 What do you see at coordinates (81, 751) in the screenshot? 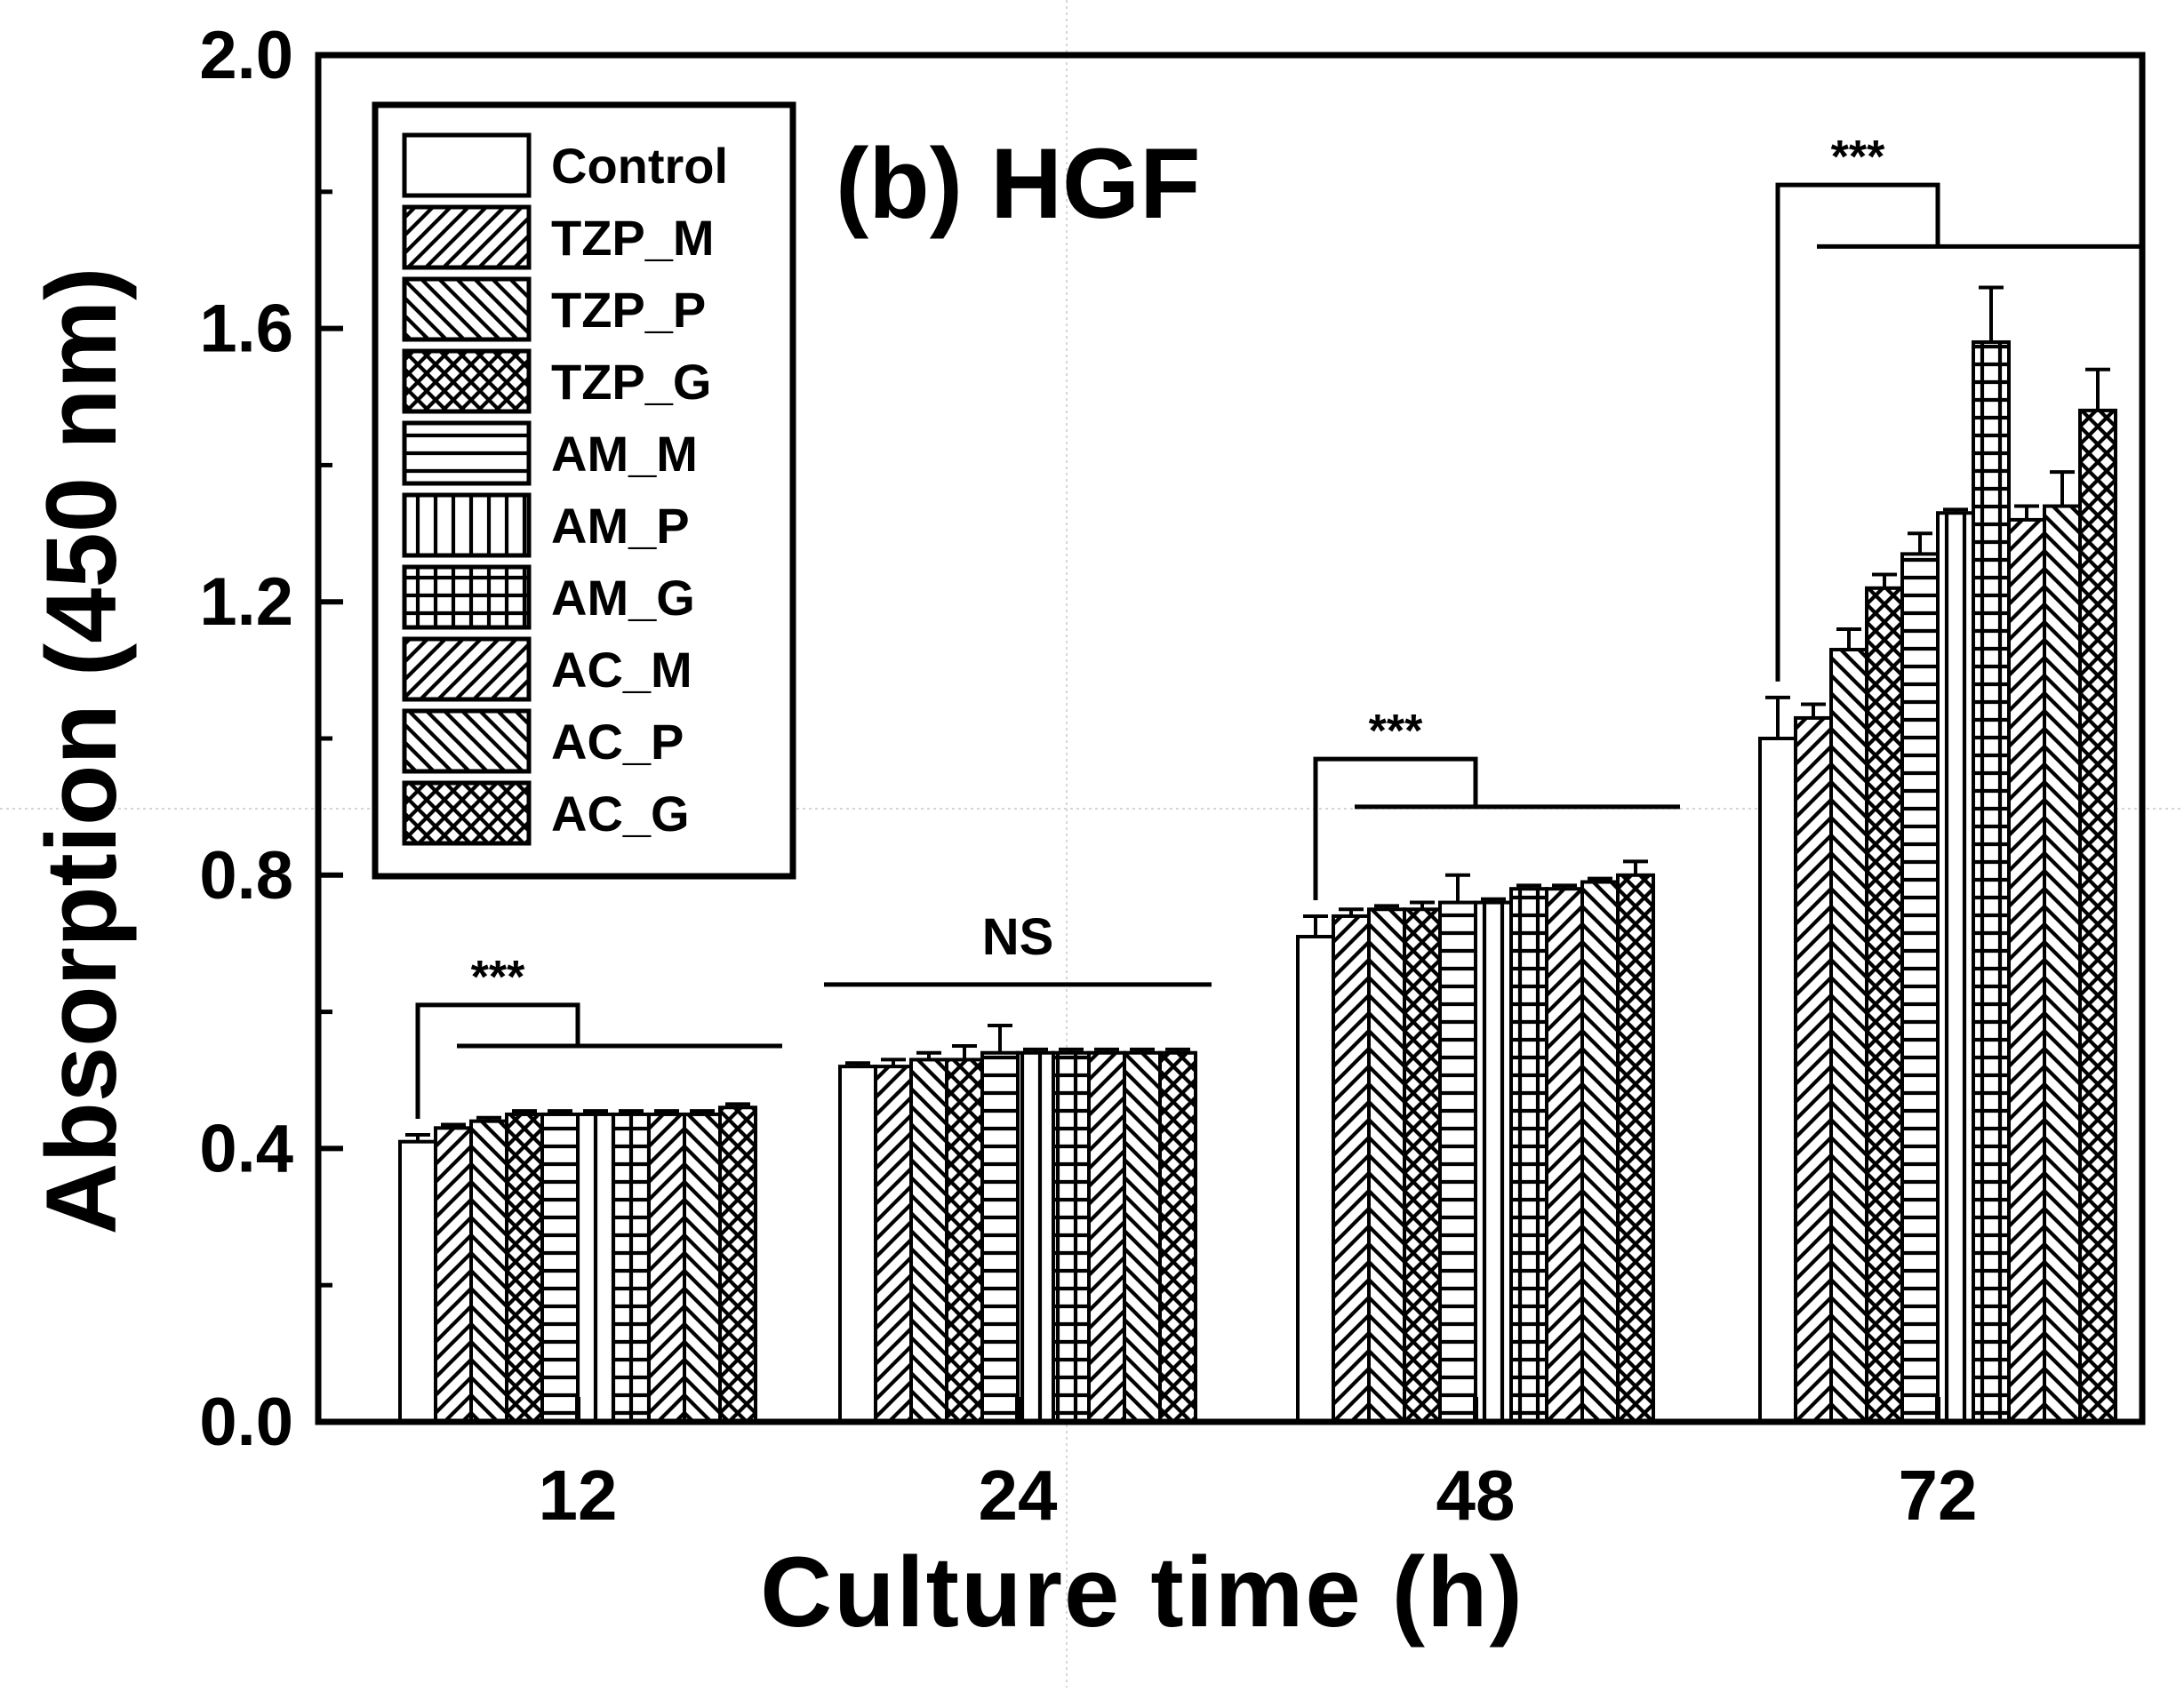
I see `y-axis-label: Absorption (450 nm)` at bounding box center [81, 751].